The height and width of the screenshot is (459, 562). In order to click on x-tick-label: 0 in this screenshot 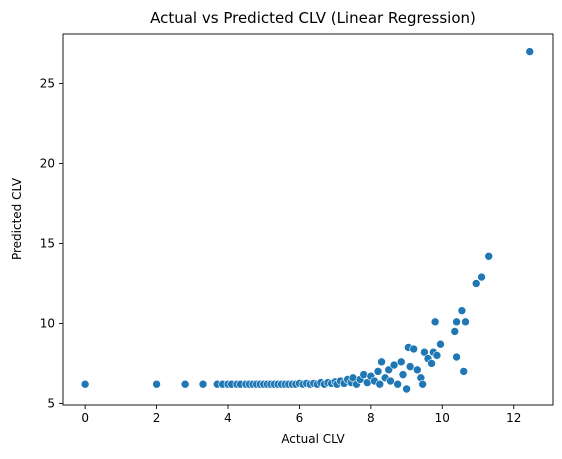, I will do `click(85, 418)`.